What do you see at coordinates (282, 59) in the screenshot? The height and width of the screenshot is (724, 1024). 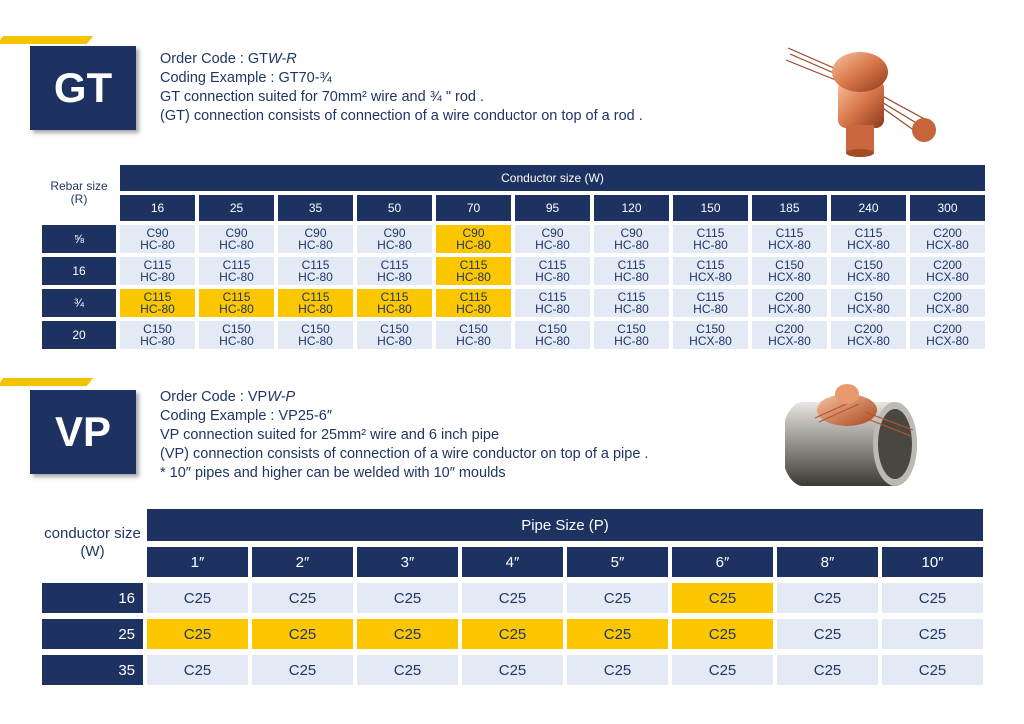 I see `gt-order-code-suffix: W-R` at bounding box center [282, 59].